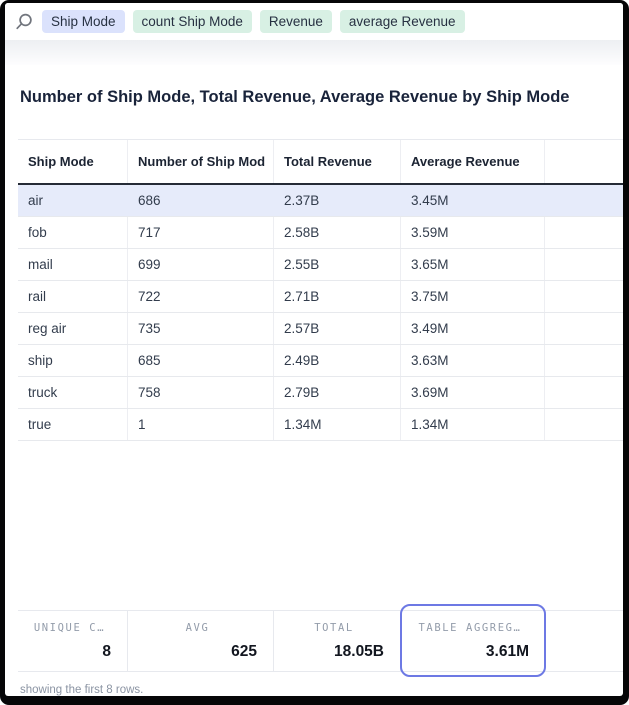  Describe the element at coordinates (337, 641) in the screenshot. I see `summary-stat-card: TOTAL 18.05B` at that location.